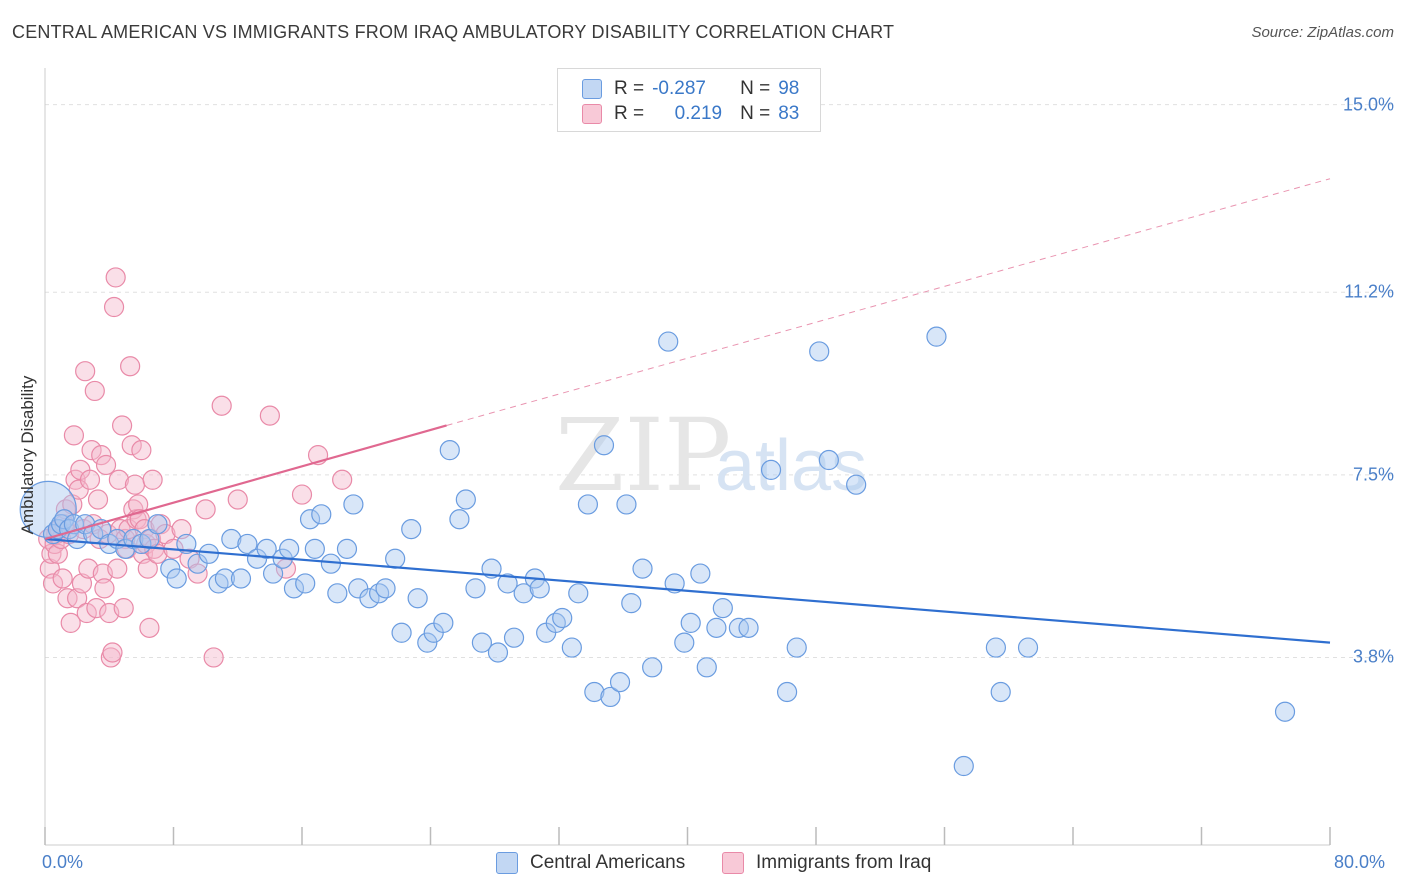 The width and height of the screenshot is (1406, 892). I want to click on legend-row-central-americans: R = -0.287 N = 98, so click(690, 89).